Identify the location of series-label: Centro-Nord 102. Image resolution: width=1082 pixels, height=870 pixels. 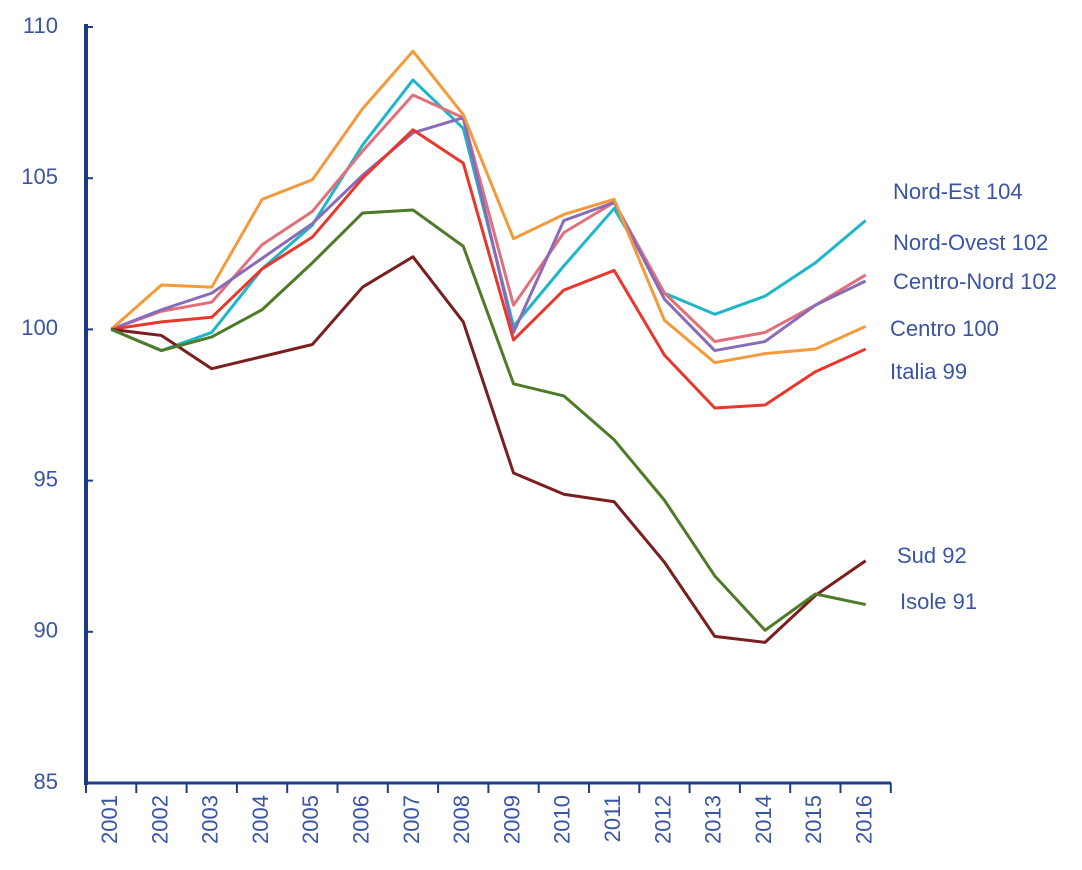
(975, 281).